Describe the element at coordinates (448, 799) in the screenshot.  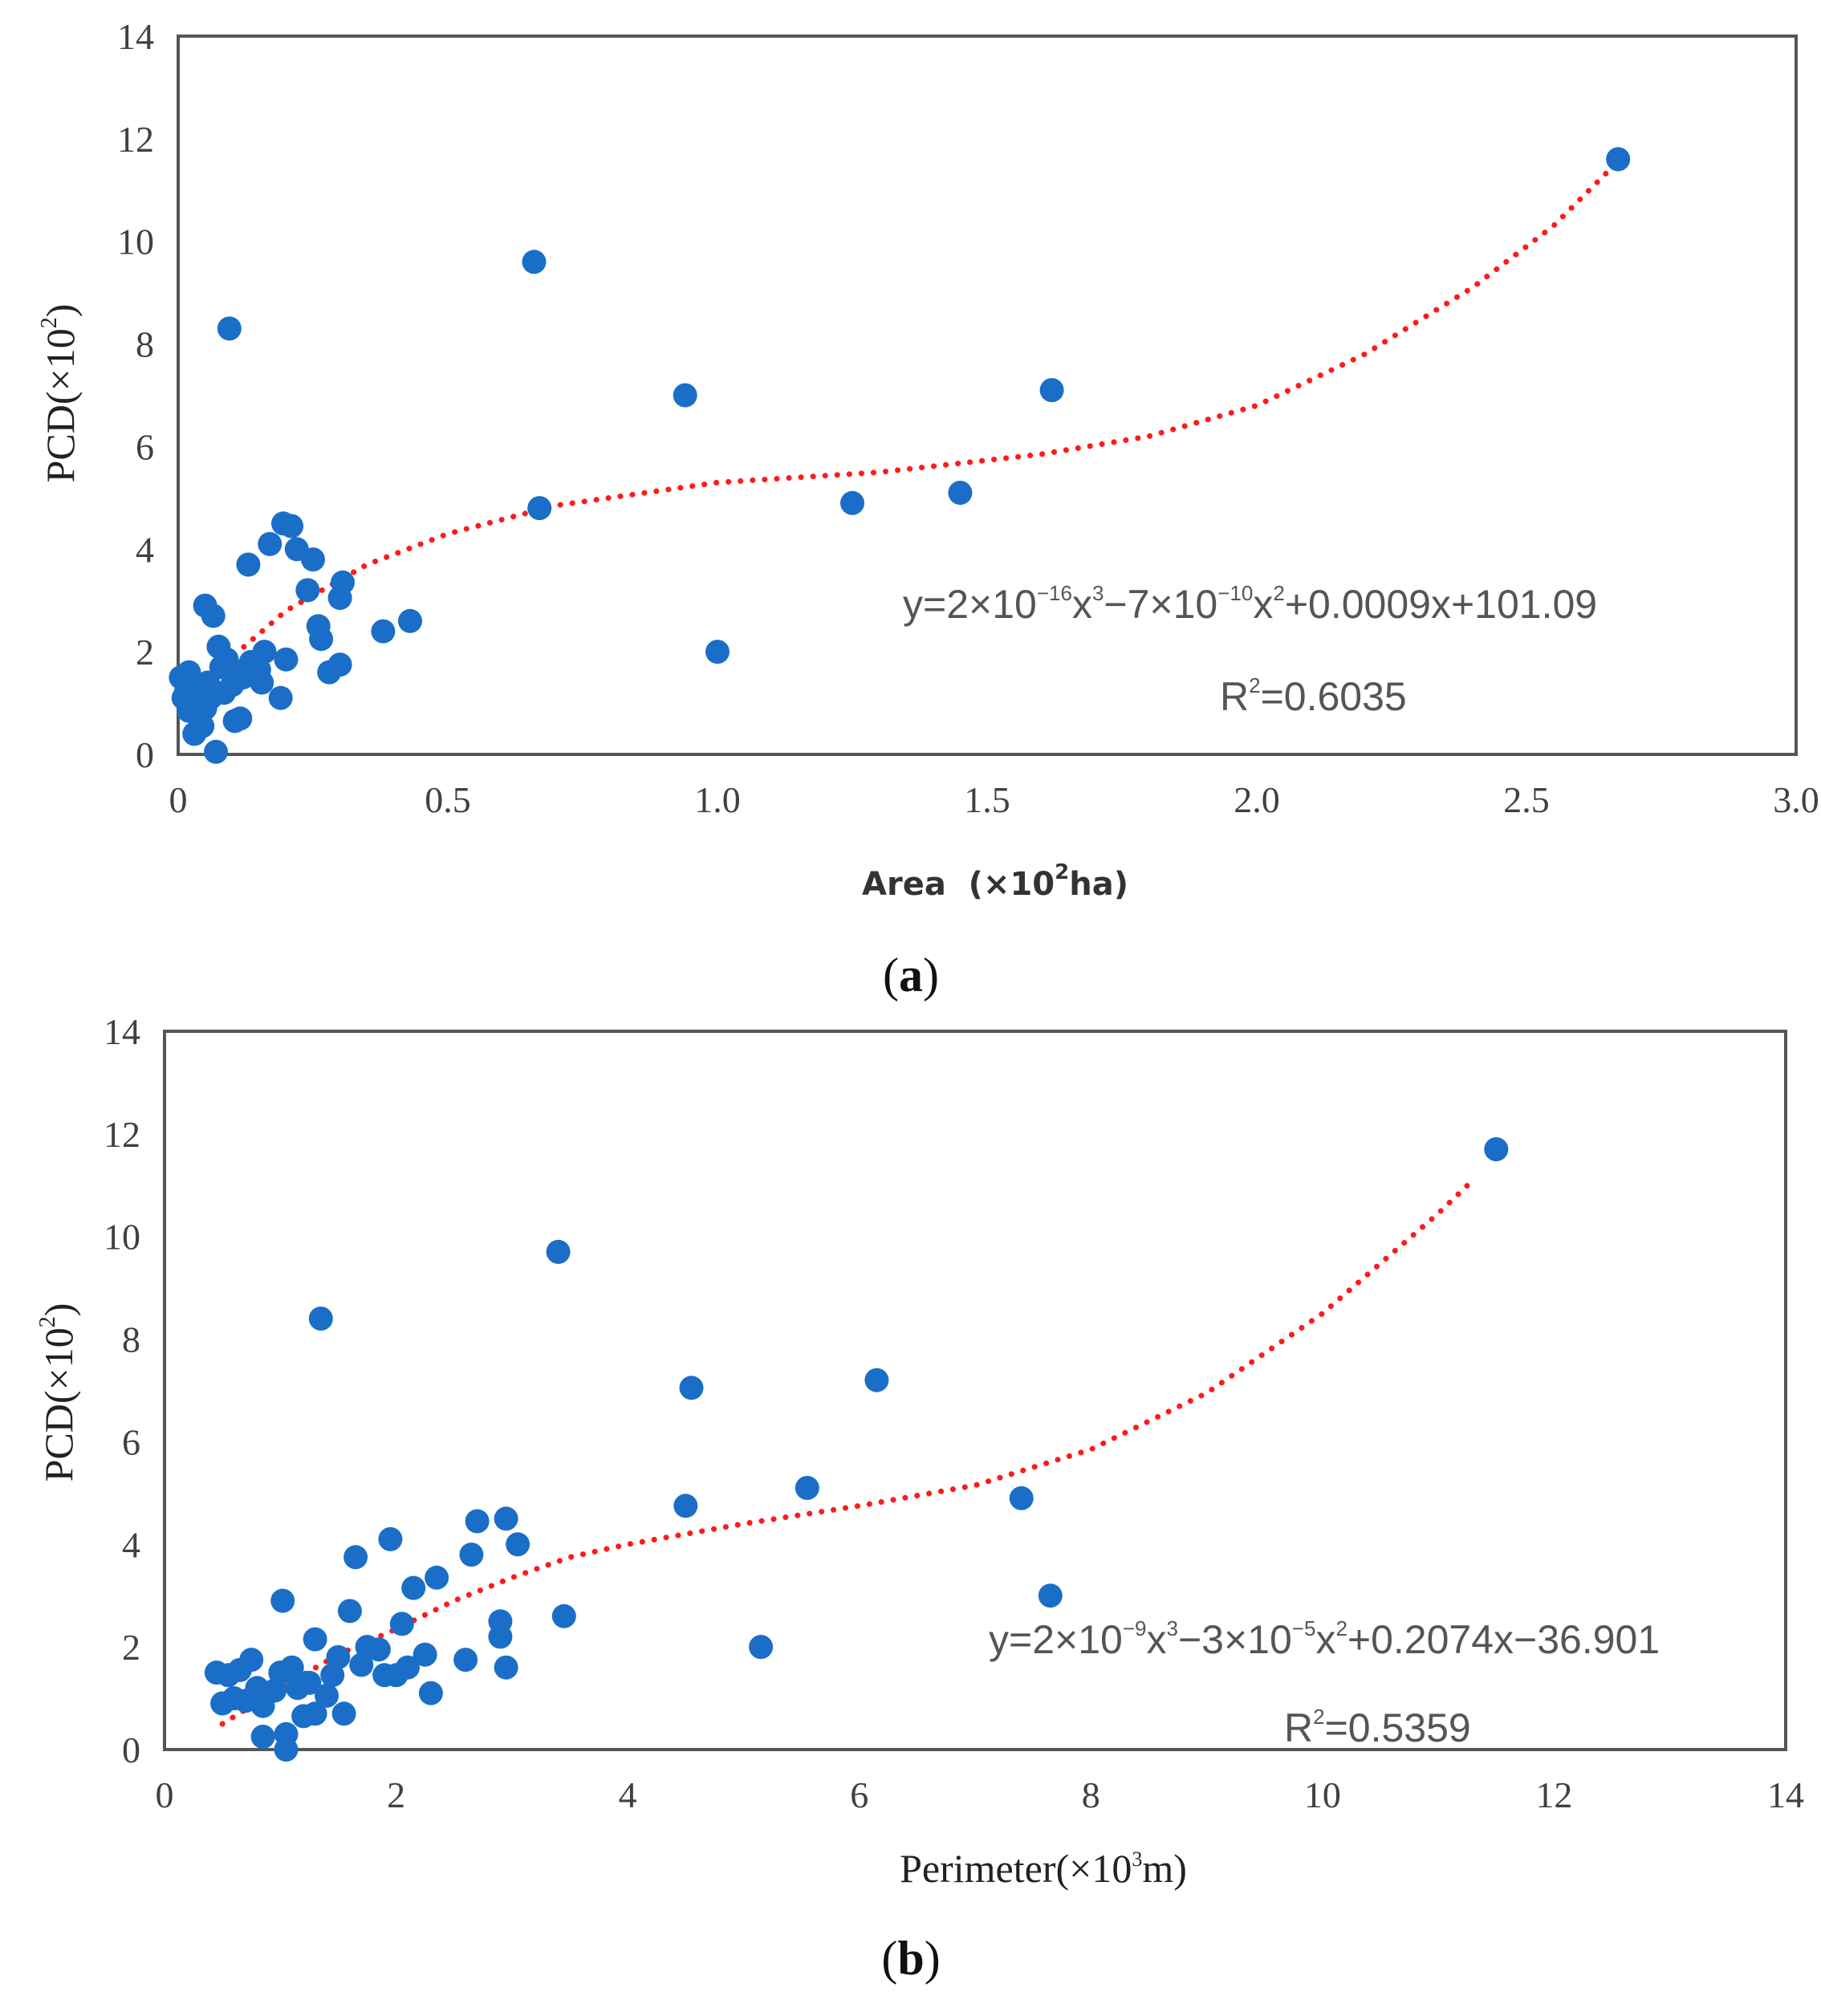
I see `x-tick-label: 0.5` at that location.